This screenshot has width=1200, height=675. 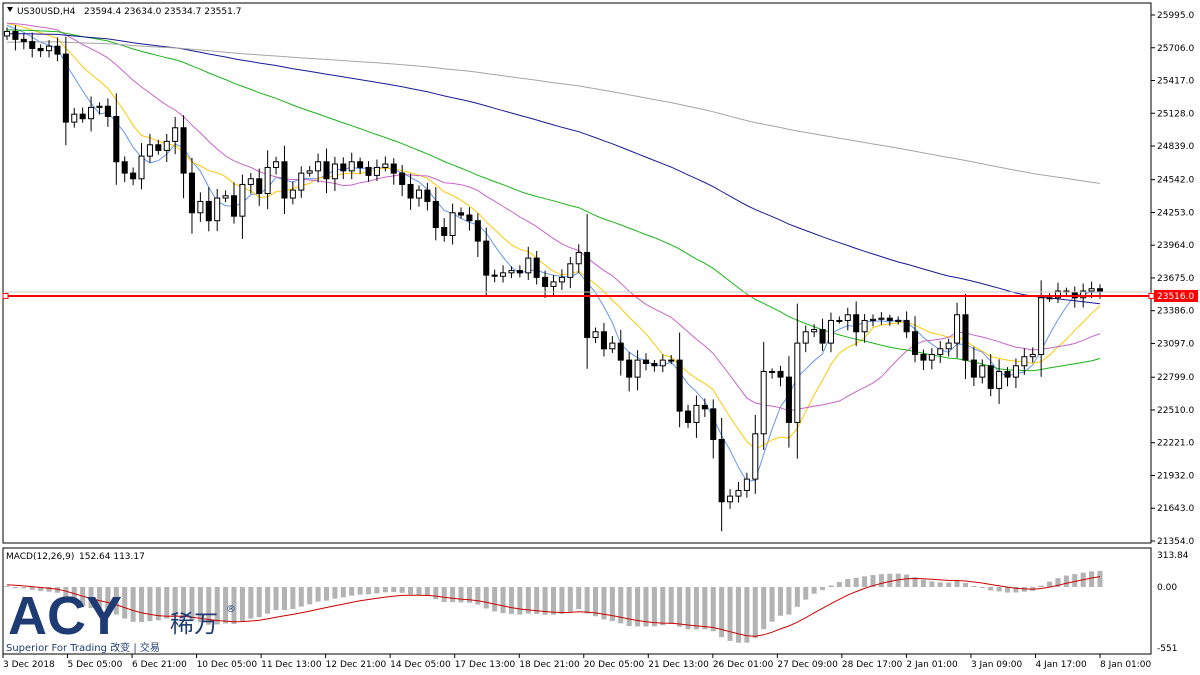 What do you see at coordinates (553, 606) in the screenshot?
I see `macd-layer` at bounding box center [553, 606].